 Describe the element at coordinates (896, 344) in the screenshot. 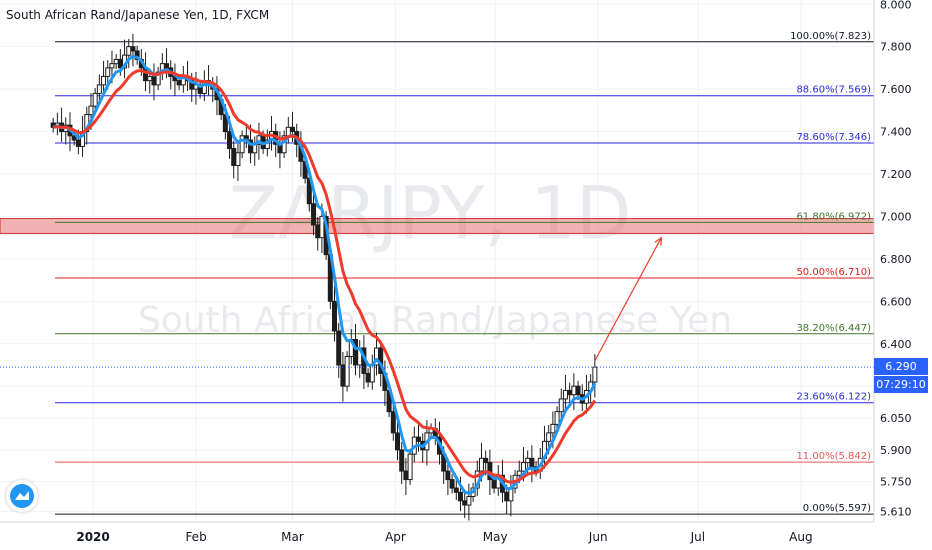

I see `price-tick-label: 6.400` at that location.